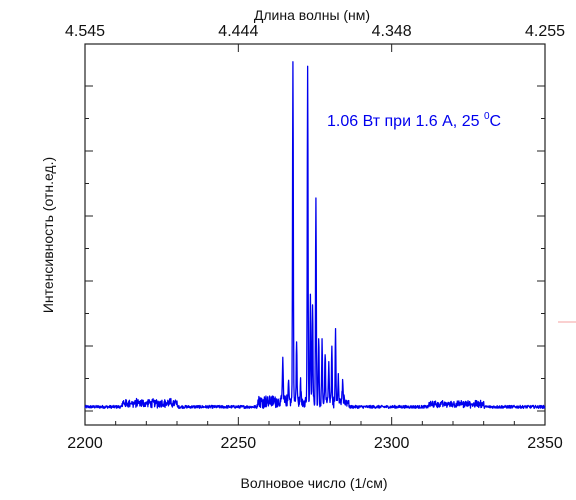 This screenshot has height=500, width=576. What do you see at coordinates (89, 248) in the screenshot?
I see `left-y-axis` at bounding box center [89, 248].